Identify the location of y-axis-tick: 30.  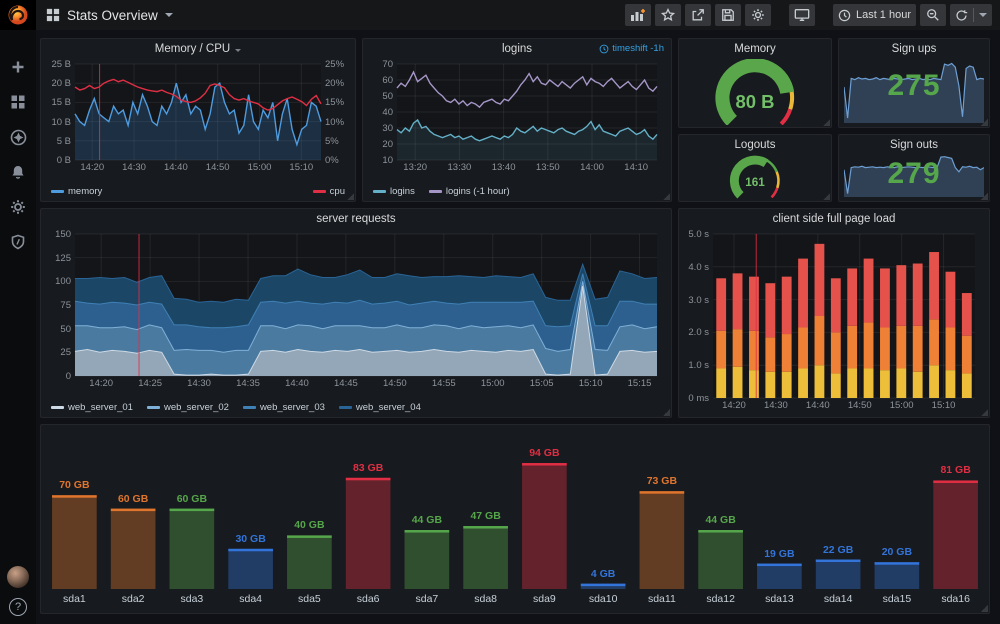
(387, 128).